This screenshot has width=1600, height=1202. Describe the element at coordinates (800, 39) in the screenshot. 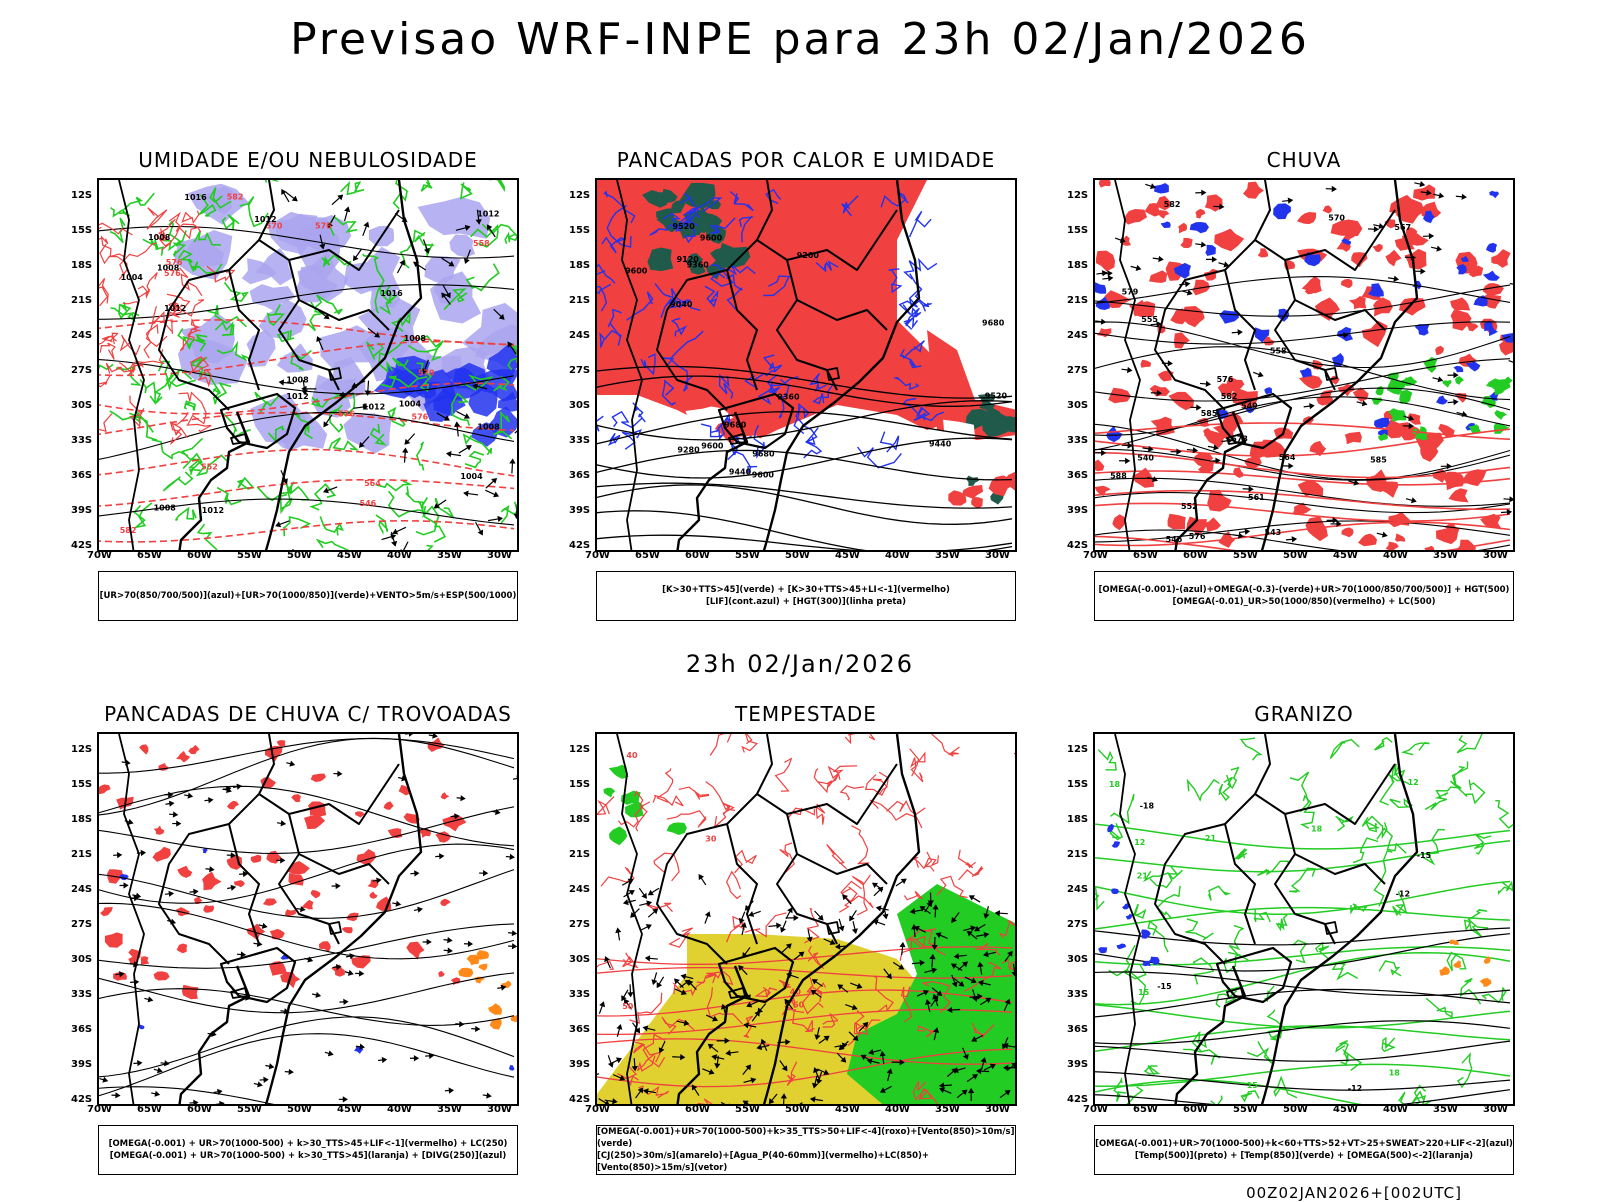

I see `main-title: Previsao WRF-INPE para 23h 02/Jan/2026` at that location.